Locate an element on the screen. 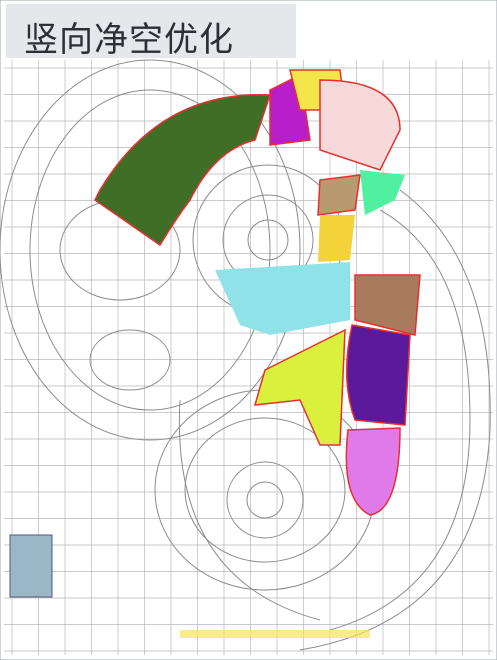 The image size is (497, 660). green-zone is located at coordinates (183, 170).